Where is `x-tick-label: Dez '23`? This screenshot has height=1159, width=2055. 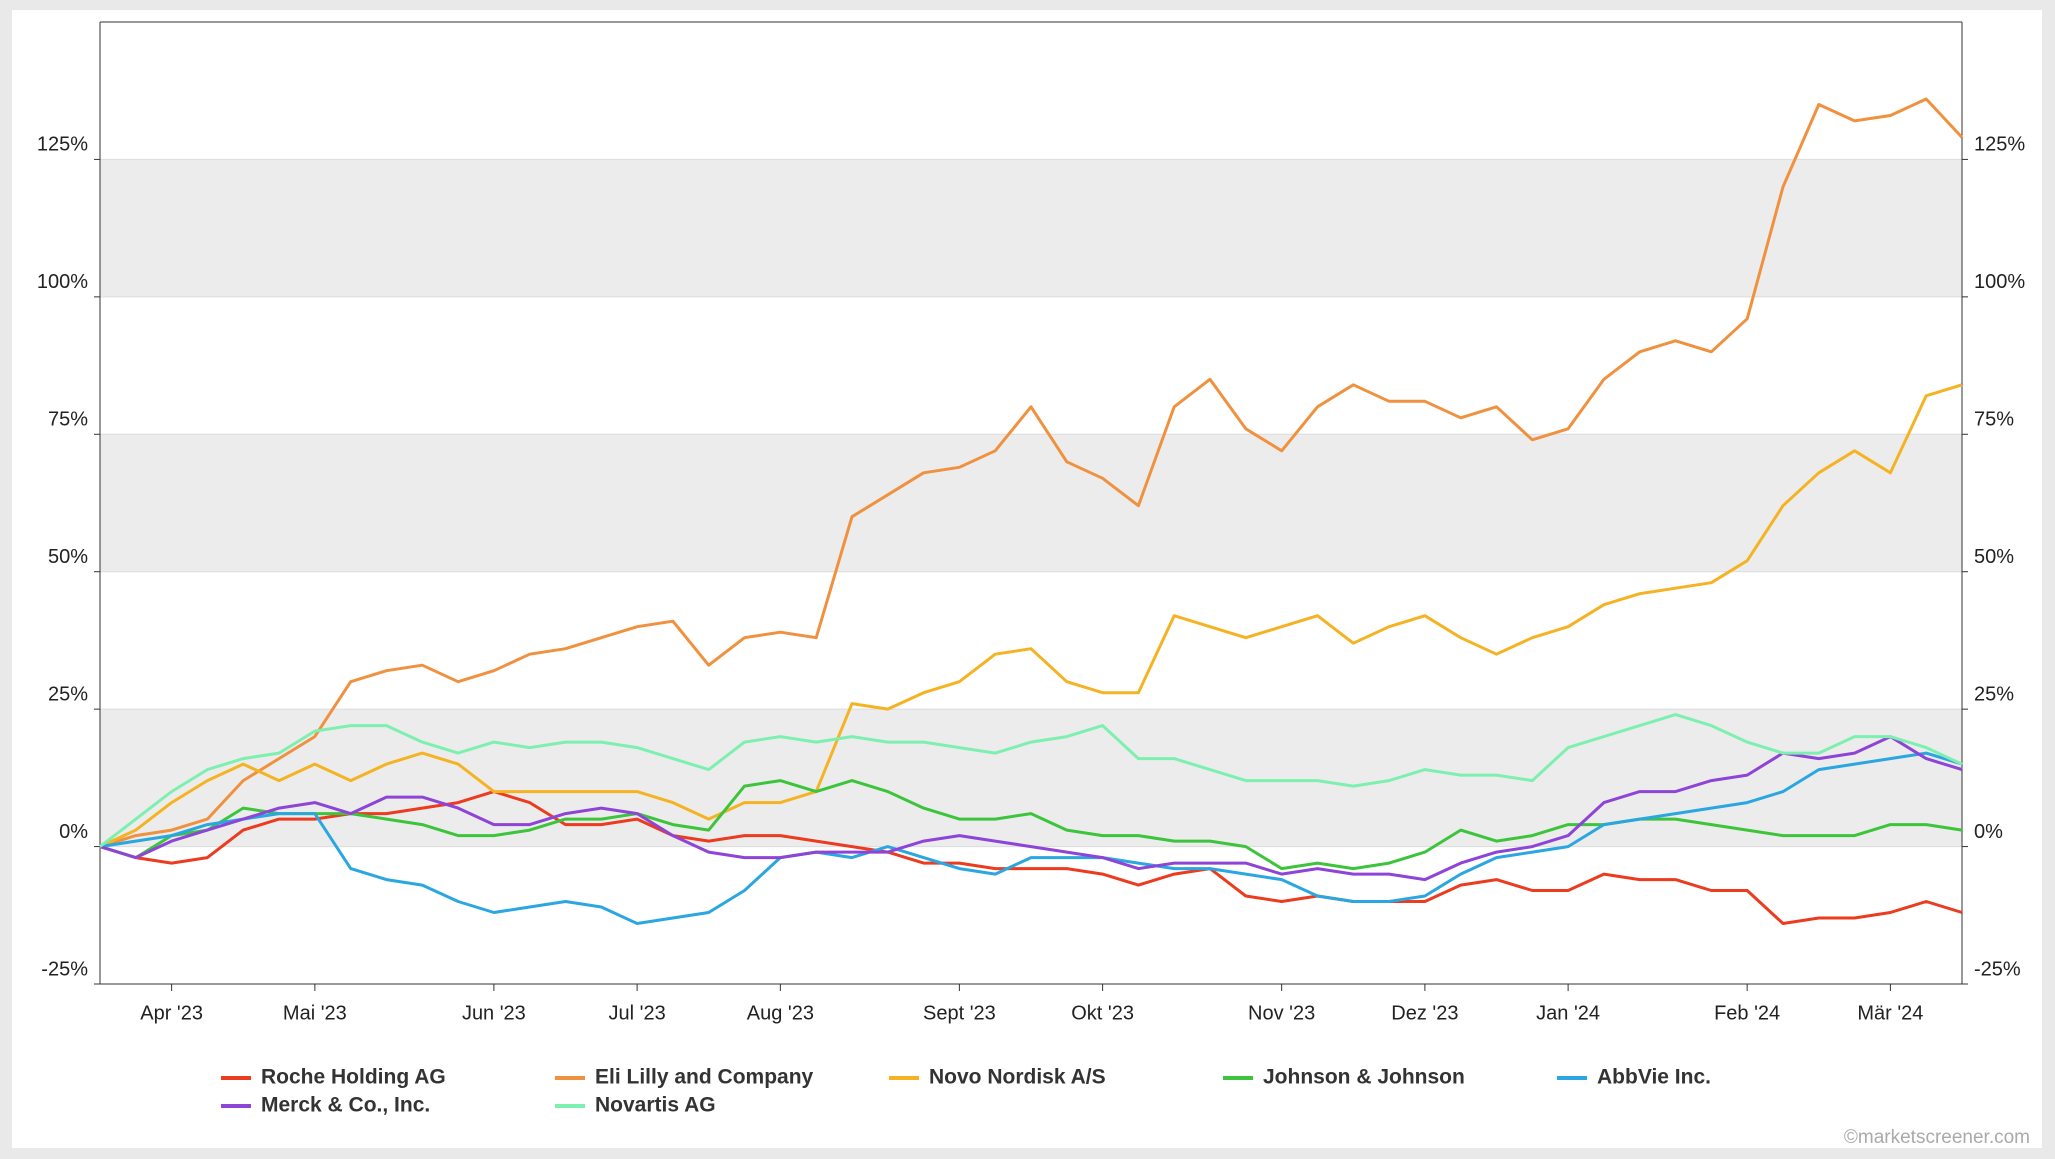 x-tick-label: Dez '23 is located at coordinates (1424, 1013).